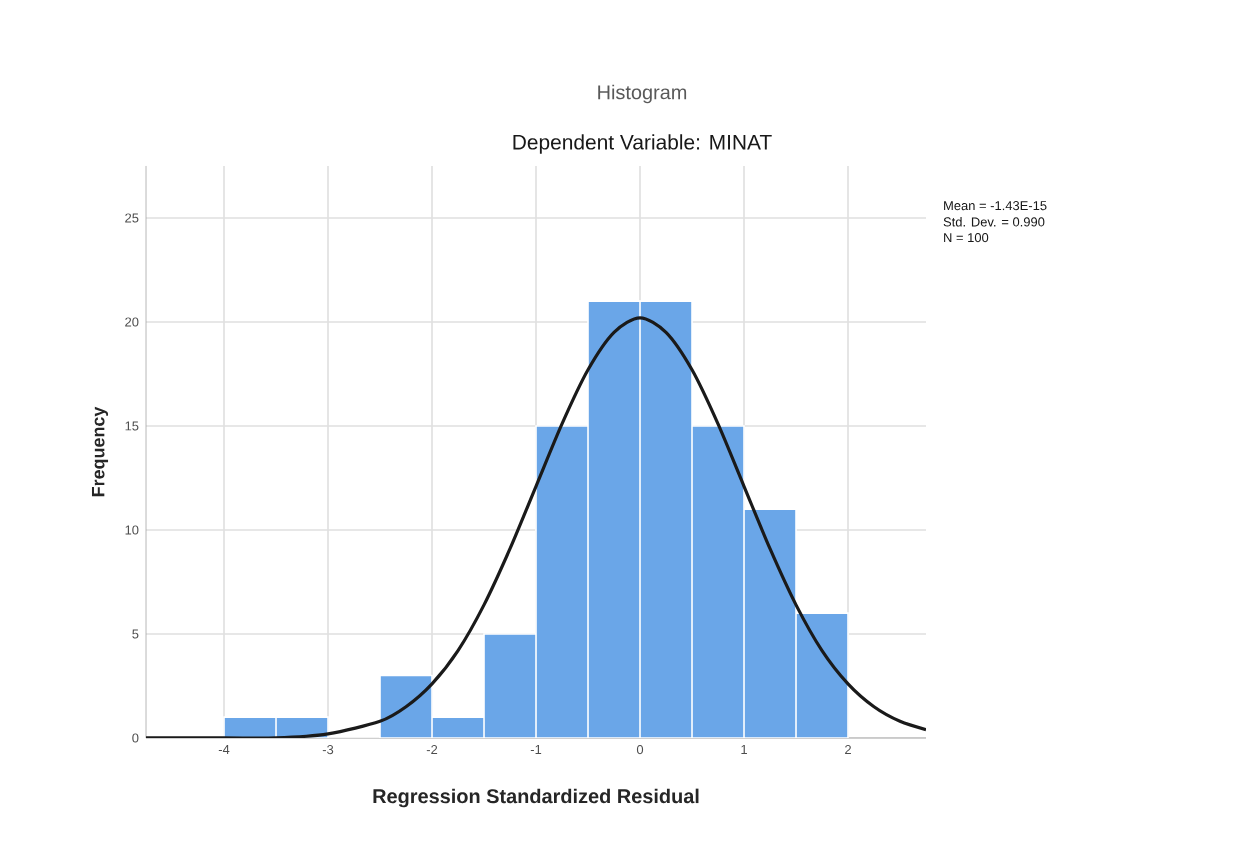 The image size is (1240, 866). Describe the element at coordinates (642, 94) in the screenshot. I see `chart-title: Histogram` at that location.